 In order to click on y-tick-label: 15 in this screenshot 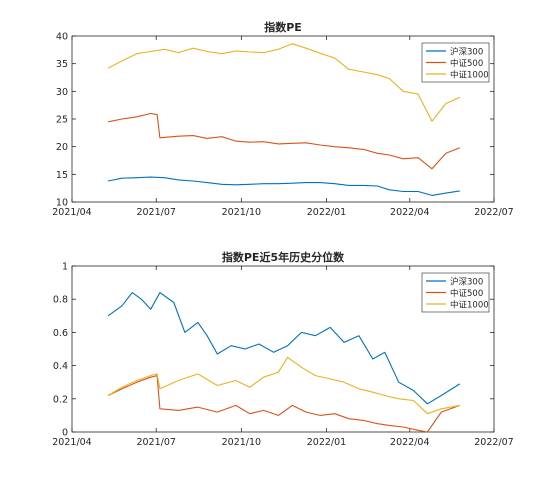, I will do `click(62, 175)`.